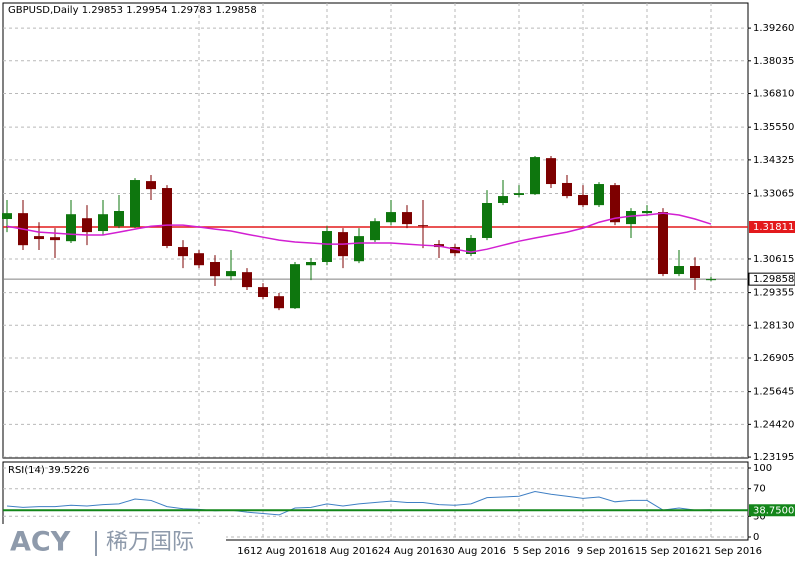  What do you see at coordinates (26, 470) in the screenshot?
I see `rsi-label: RSI(14)` at bounding box center [26, 470].